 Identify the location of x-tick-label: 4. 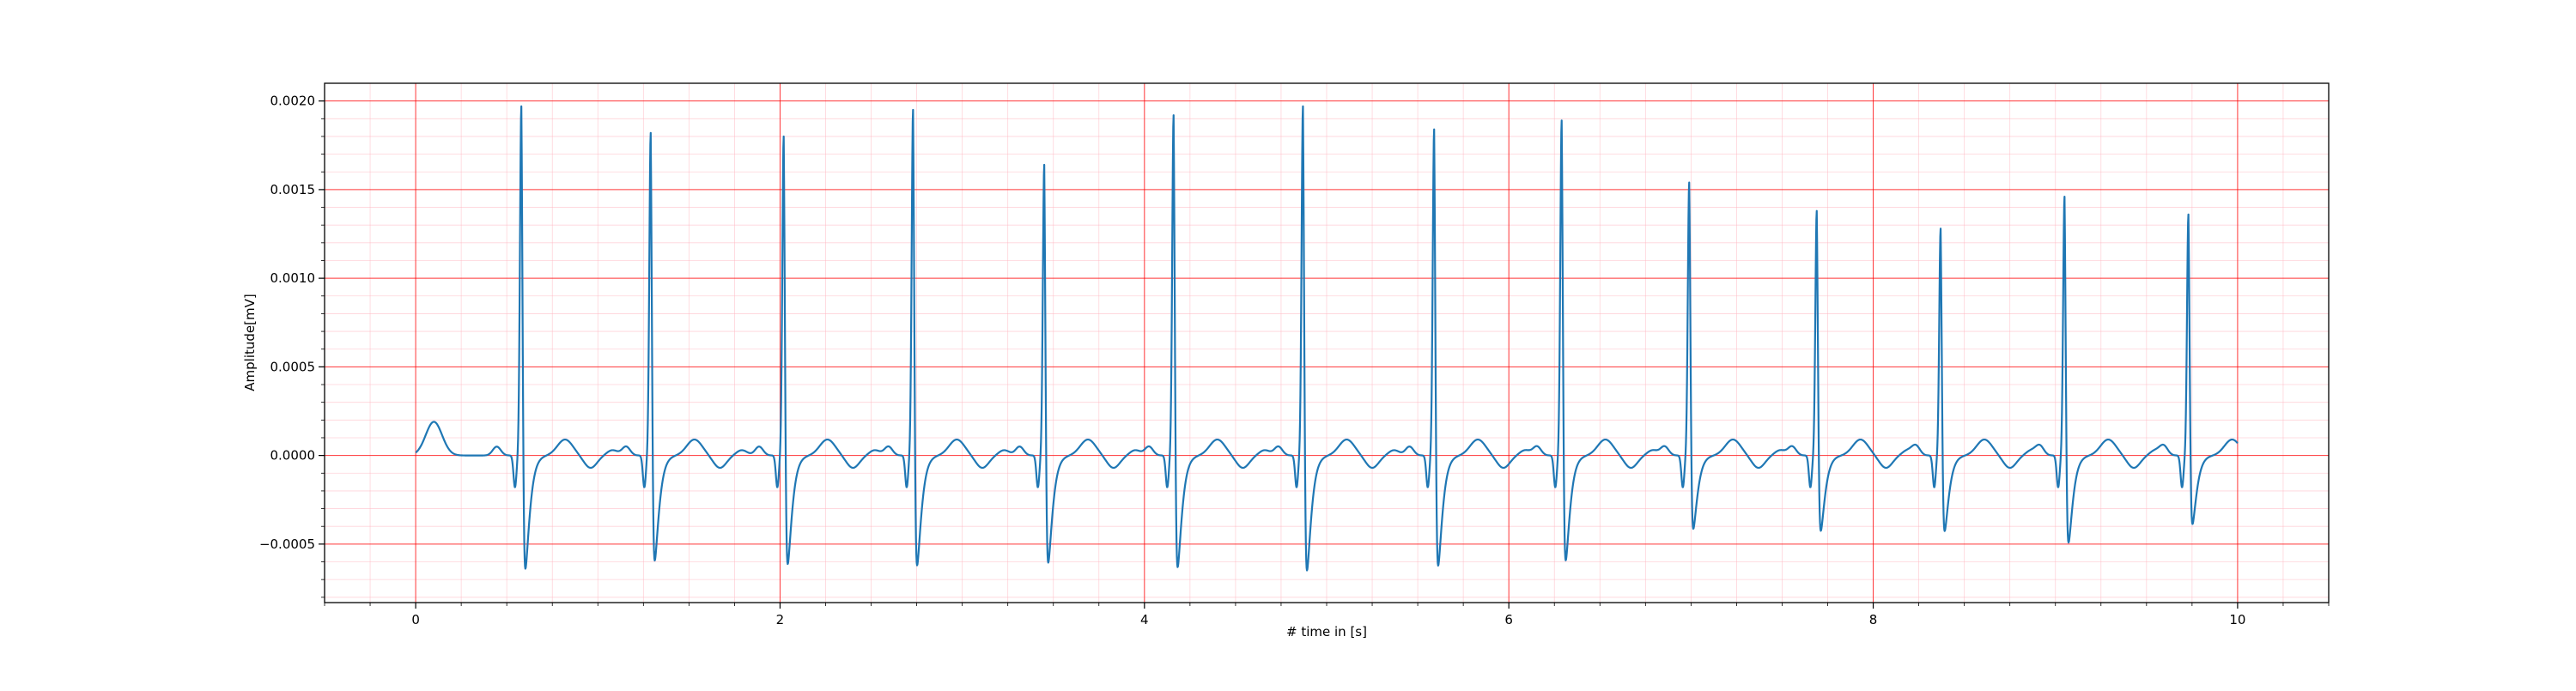
(1144, 619).